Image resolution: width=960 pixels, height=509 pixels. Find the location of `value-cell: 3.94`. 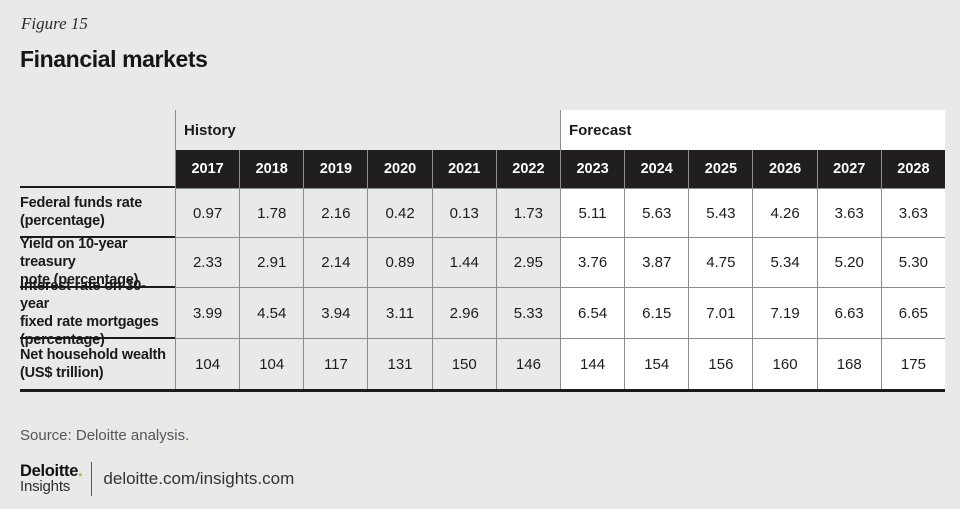

value-cell: 3.94 is located at coordinates (335, 313).